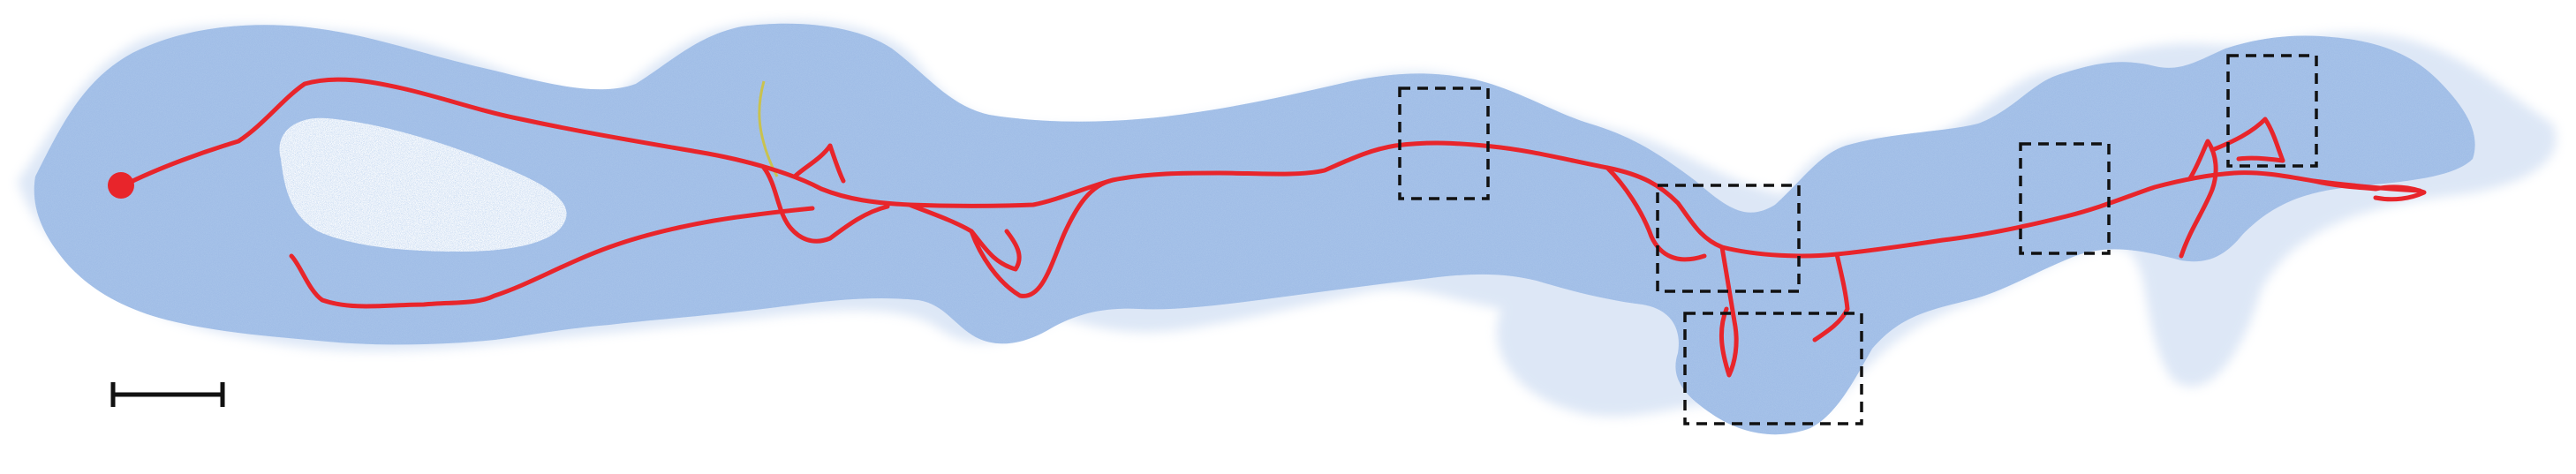 Image resolution: width=2576 pixels, height=474 pixels. What do you see at coordinates (167, 394) in the screenshot?
I see `scale-bar` at bounding box center [167, 394].